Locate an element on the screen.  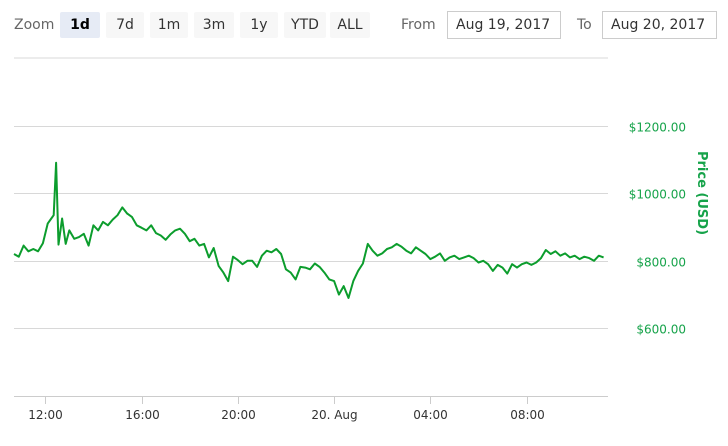
y-ticks: $600.00 $800.00 $1000.00 $1200.00 is located at coordinates (657, 229).